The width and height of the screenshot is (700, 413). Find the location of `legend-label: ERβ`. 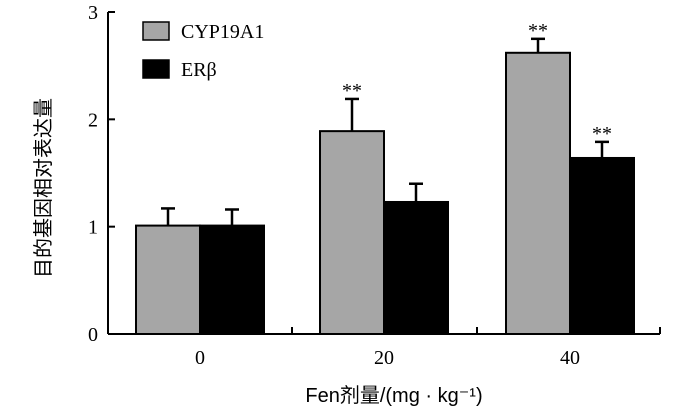

legend-label: ERβ is located at coordinates (199, 70).